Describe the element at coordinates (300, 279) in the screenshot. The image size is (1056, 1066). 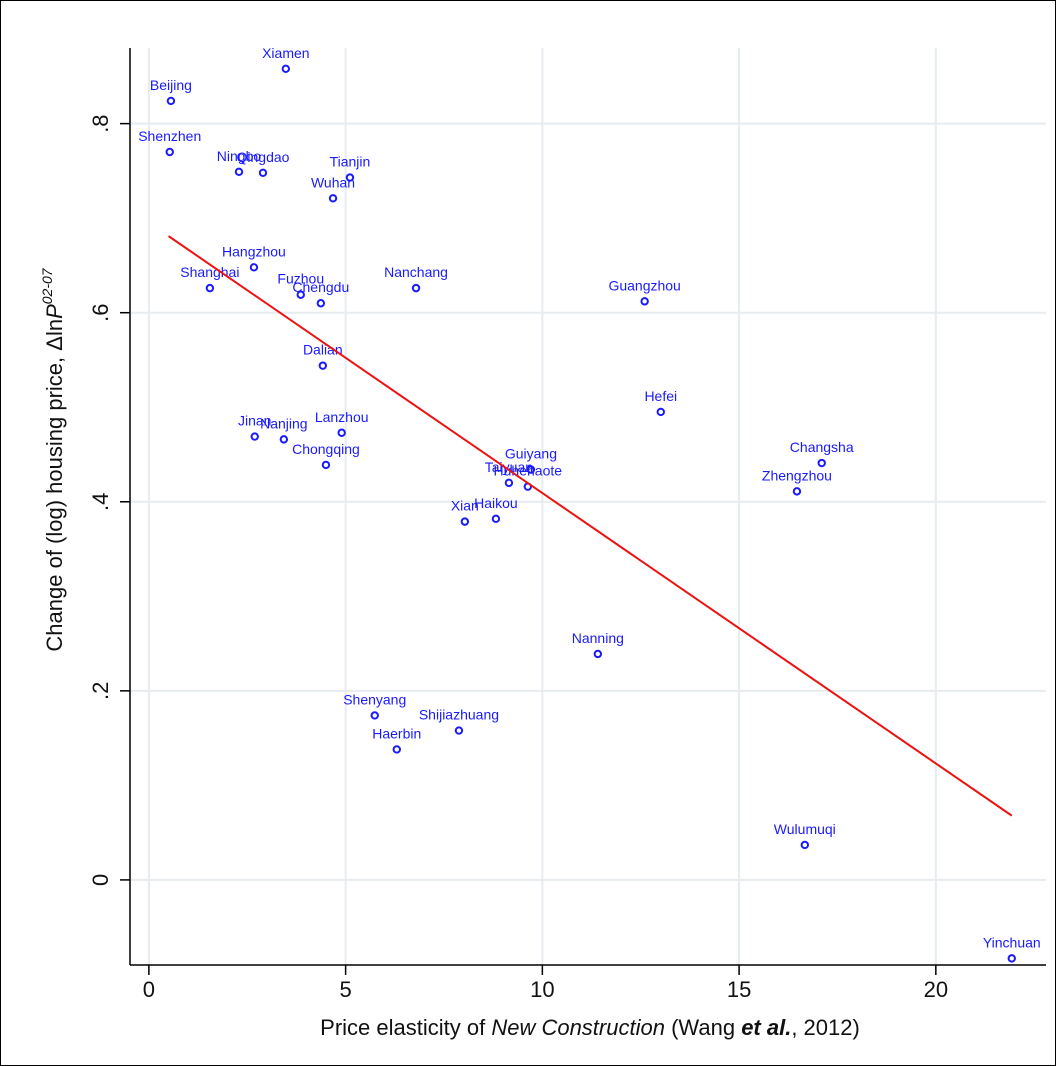
I see `point-label: Fuzhou` at that location.